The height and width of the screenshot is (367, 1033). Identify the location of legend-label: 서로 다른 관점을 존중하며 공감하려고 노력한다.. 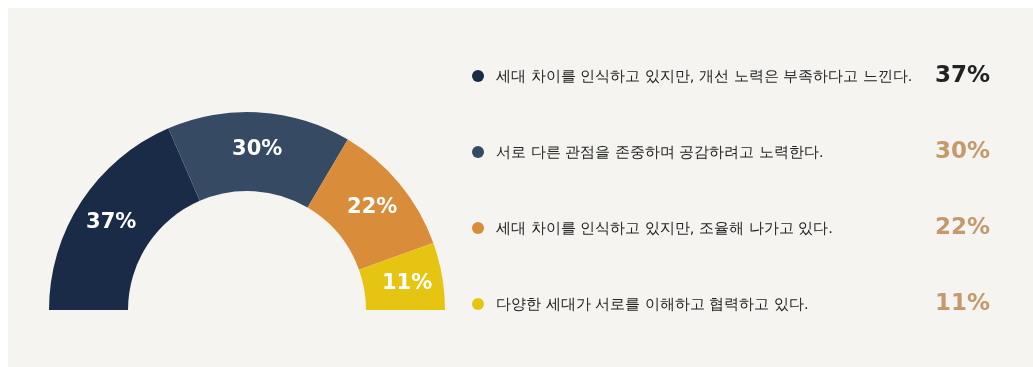
(660, 152).